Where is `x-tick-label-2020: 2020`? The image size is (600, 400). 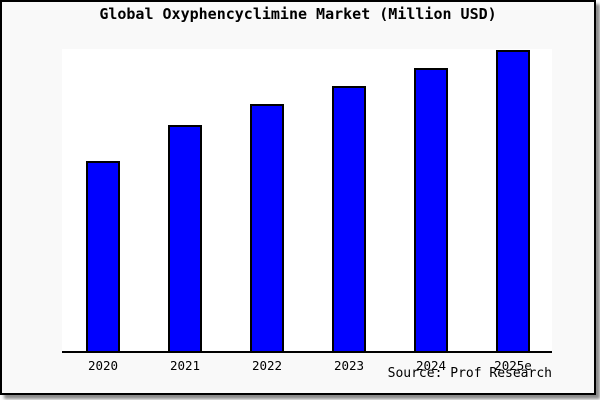
x-tick-label-2020: 2020 is located at coordinates (103, 365).